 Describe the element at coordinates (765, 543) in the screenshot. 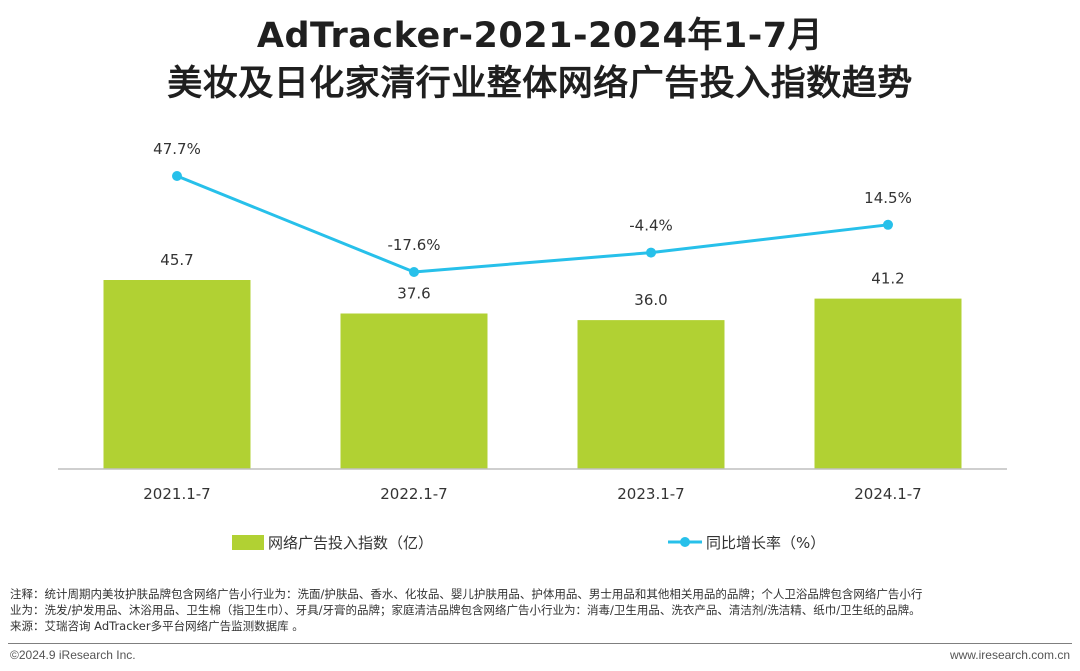

I see `legend-line-label: 同比增长率（%）` at that location.